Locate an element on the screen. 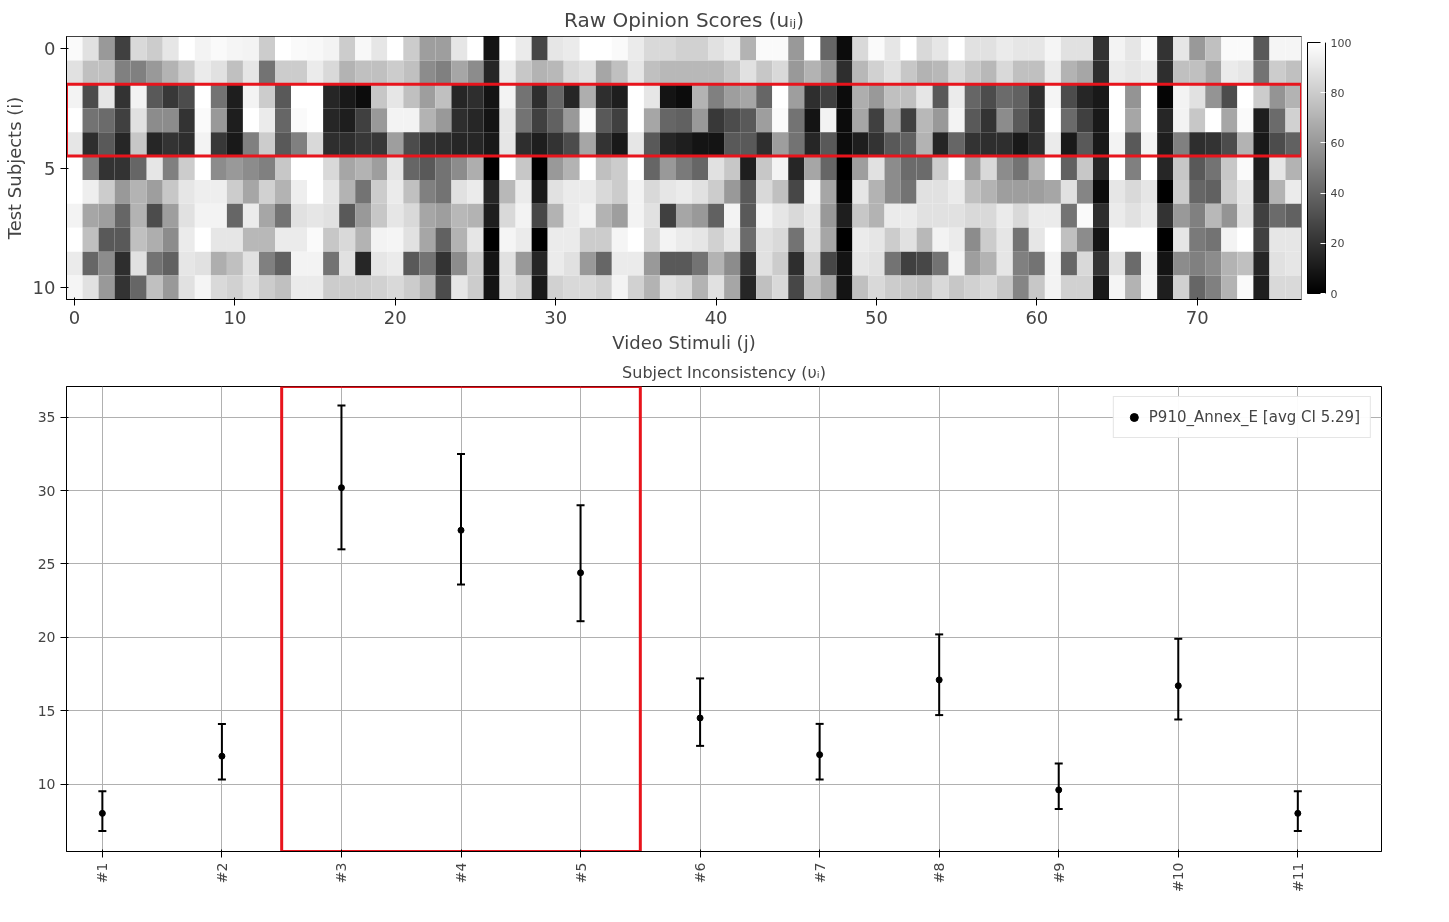 The image size is (1449, 922). chart-title: Raw Opinion Scores (uᵢⱼ) is located at coordinates (684, 19).